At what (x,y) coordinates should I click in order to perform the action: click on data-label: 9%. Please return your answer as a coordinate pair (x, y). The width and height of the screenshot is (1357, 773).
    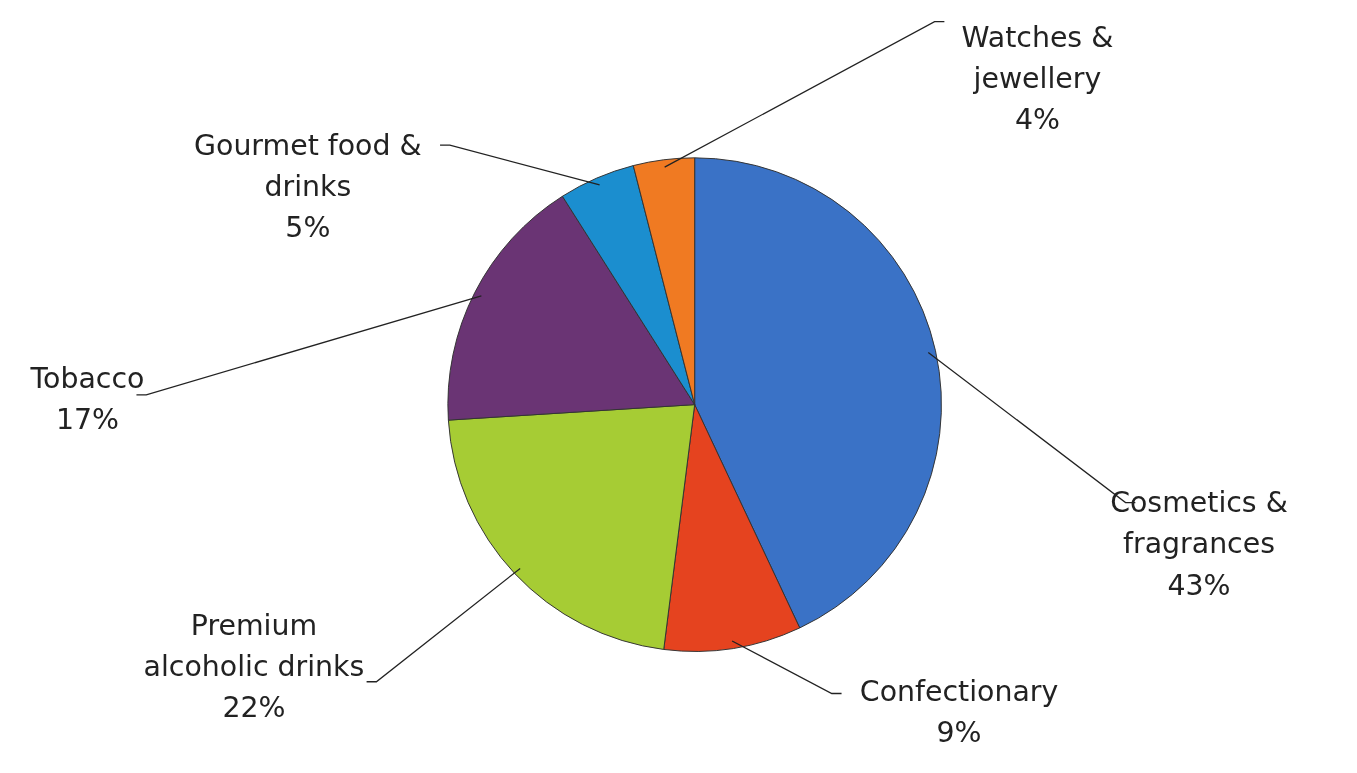
    Looking at the image, I should click on (959, 733).